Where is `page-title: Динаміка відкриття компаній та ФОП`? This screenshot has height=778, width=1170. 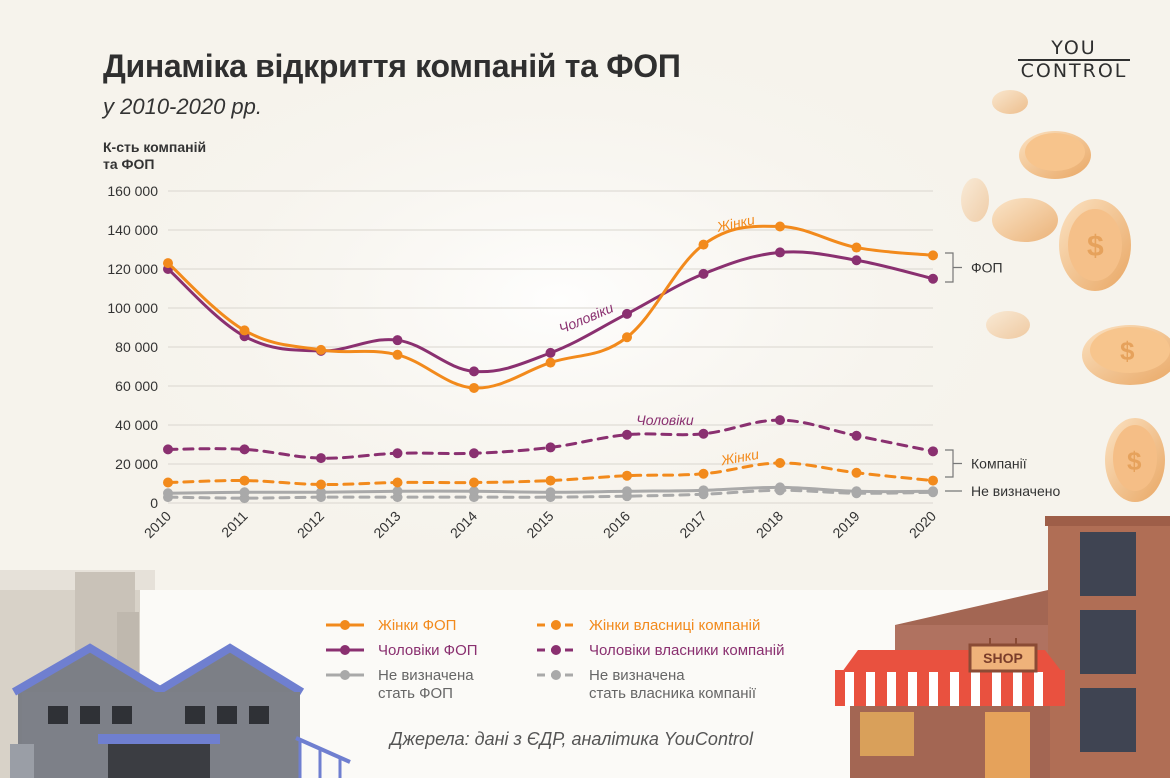 page-title: Динаміка відкриття компаній та ФОП is located at coordinates (392, 66).